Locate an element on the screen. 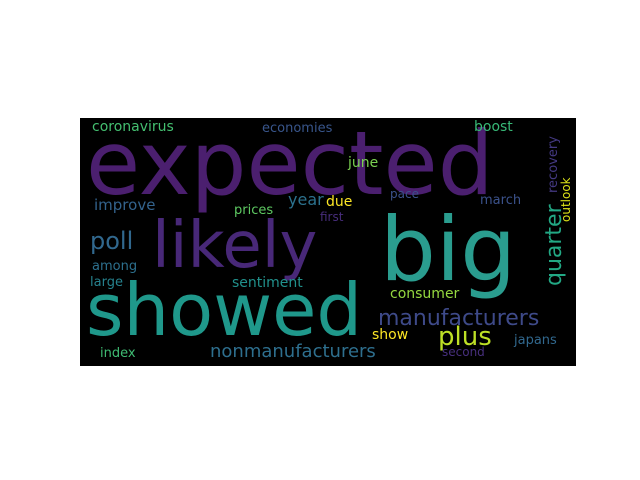 The height and width of the screenshot is (480, 640). word-show: show is located at coordinates (390, 335).